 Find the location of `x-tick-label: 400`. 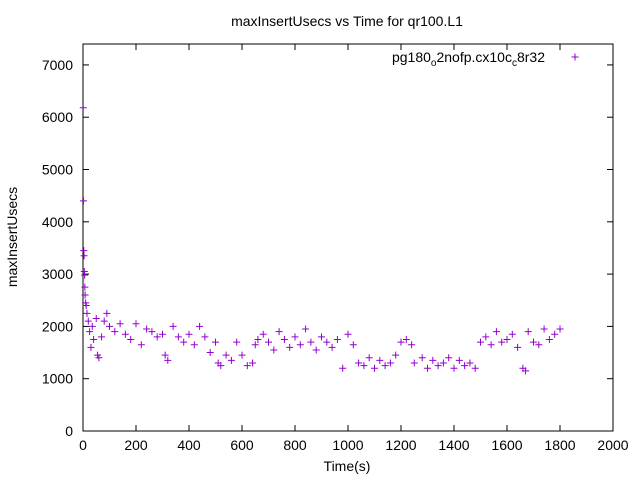

x-tick-label: 400 is located at coordinates (189, 445).